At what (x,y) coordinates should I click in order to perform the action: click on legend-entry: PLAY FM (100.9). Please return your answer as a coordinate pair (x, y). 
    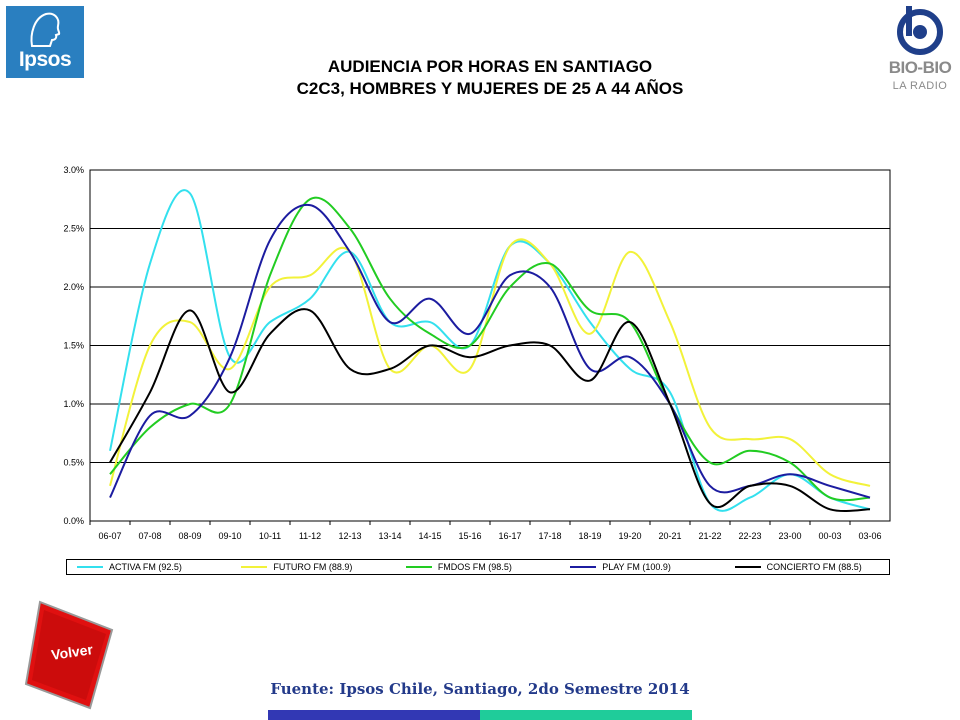
    Looking at the image, I should click on (642, 567).